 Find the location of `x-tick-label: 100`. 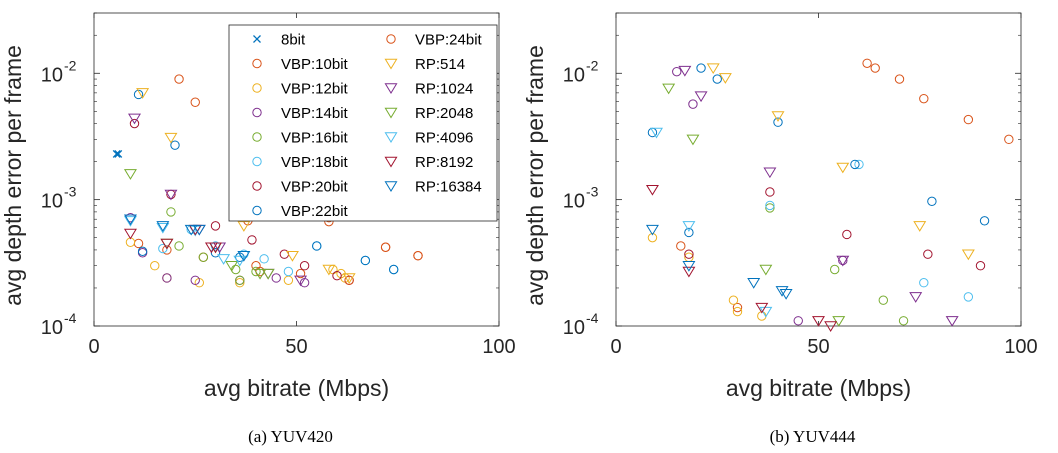

x-tick-label: 100 is located at coordinates (1020, 347).